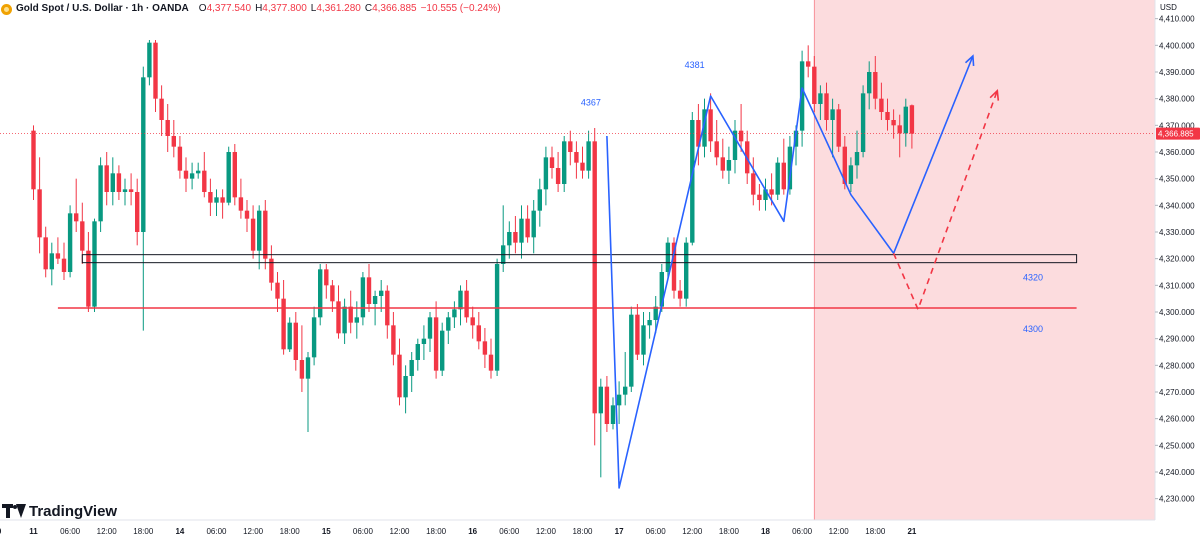 This screenshot has width=1200, height=538. I want to click on price-axis, so click(1177, 269).